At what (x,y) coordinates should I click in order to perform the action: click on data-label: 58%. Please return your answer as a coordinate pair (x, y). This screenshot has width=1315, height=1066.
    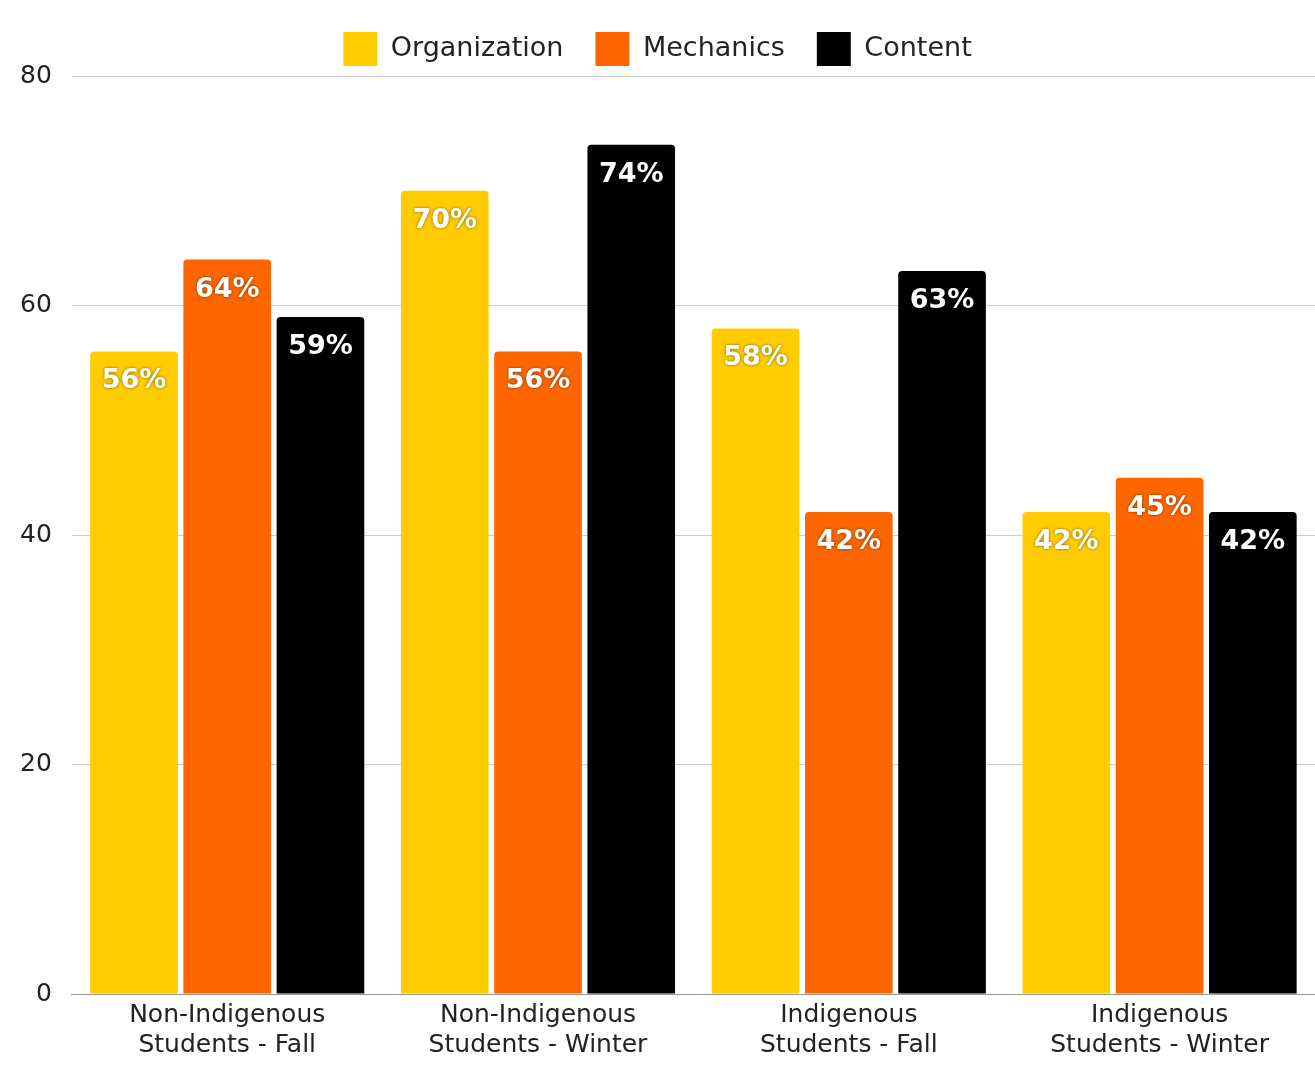
    Looking at the image, I should click on (755, 356).